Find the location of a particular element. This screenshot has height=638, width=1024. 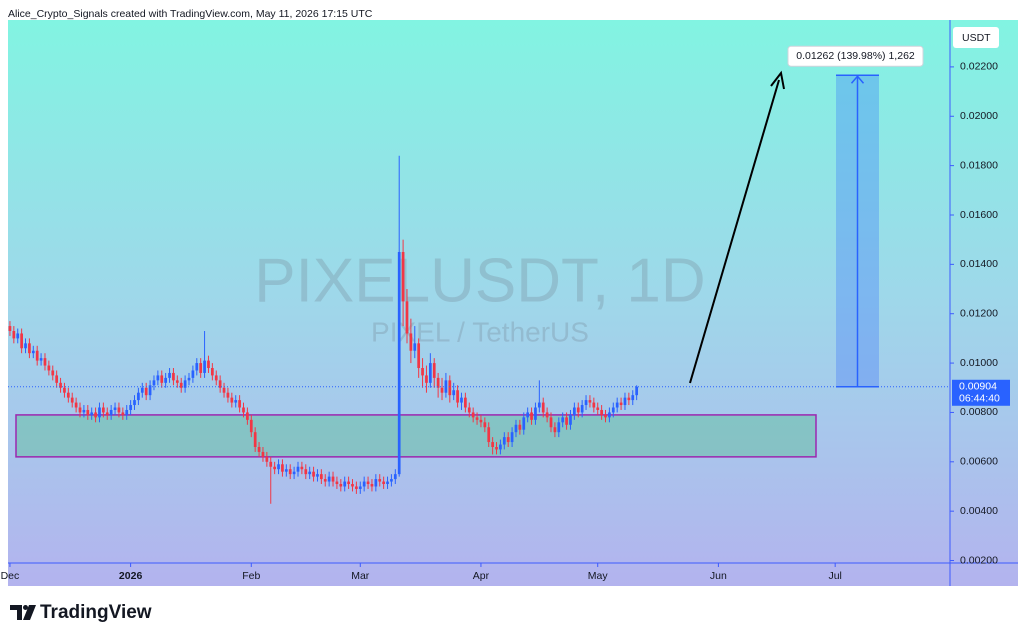

x-tick-label: Jul is located at coordinates (834, 576).